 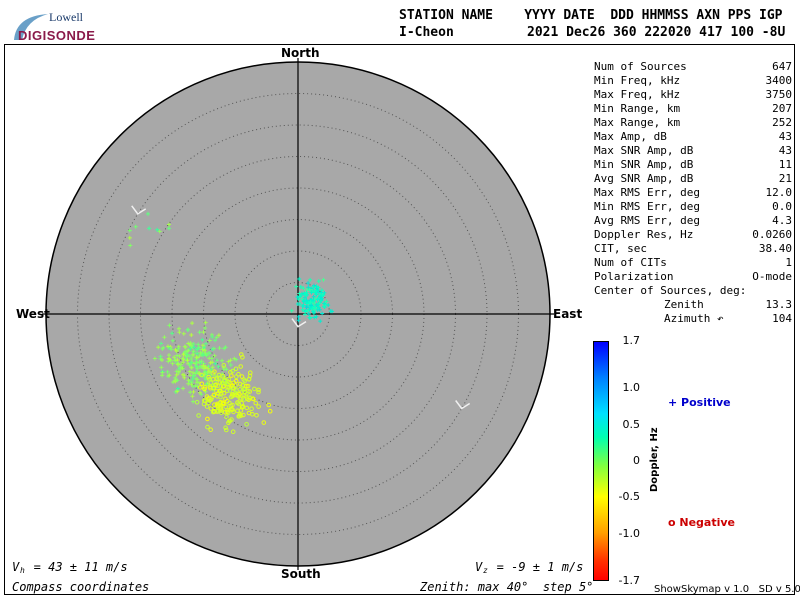 I want to click on stat-row: Avg SNR Amp, dB 21, so click(x=693, y=179).